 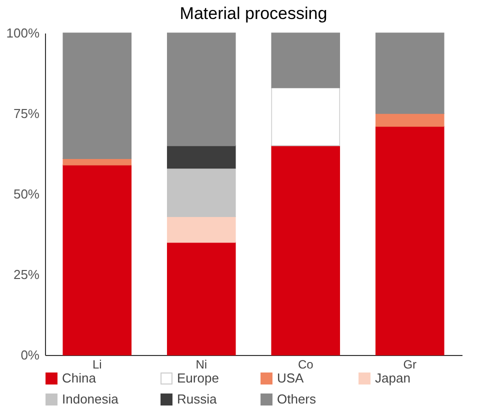 What do you see at coordinates (26, 274) in the screenshot?
I see `y-tick-label: 25%` at bounding box center [26, 274].